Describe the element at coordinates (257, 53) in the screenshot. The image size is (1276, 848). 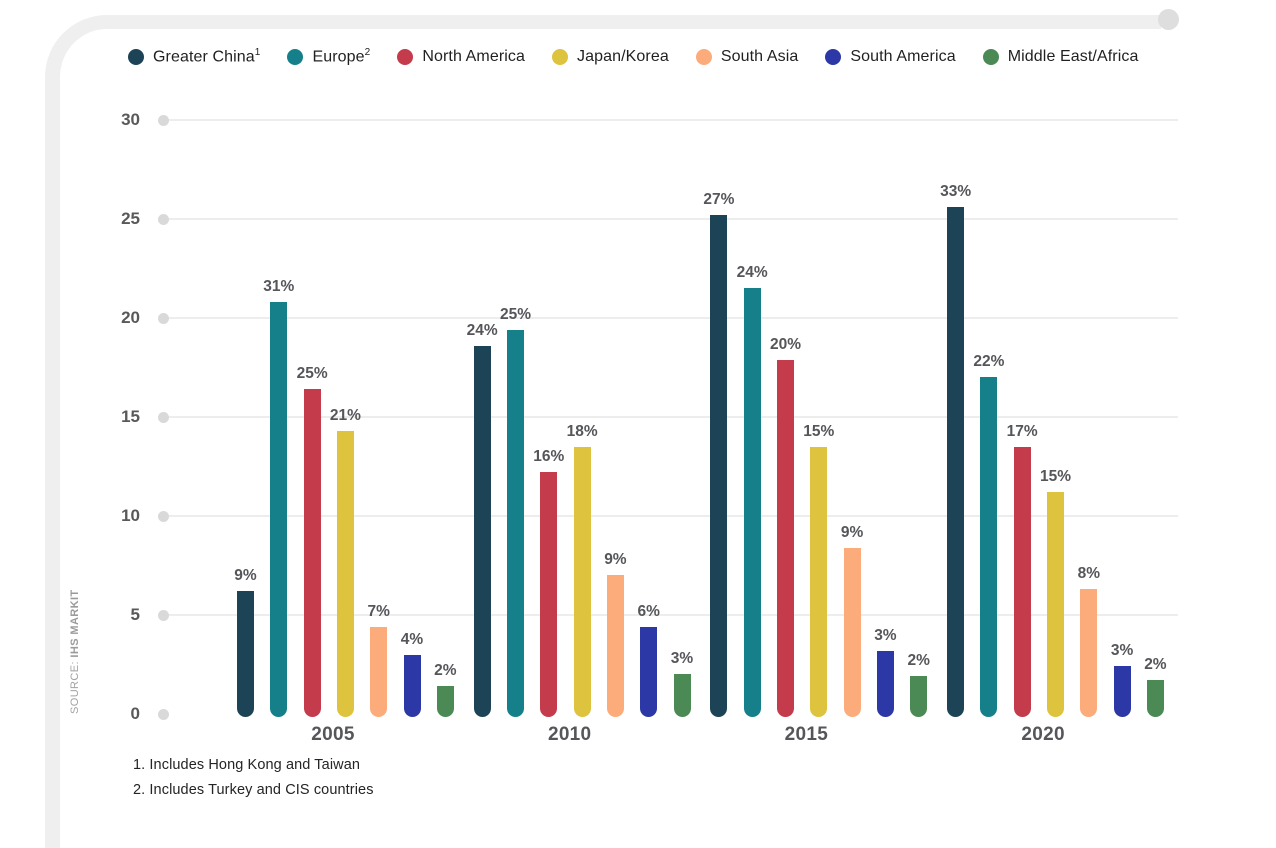
I see `legend-footnote-ref: 1` at that location.